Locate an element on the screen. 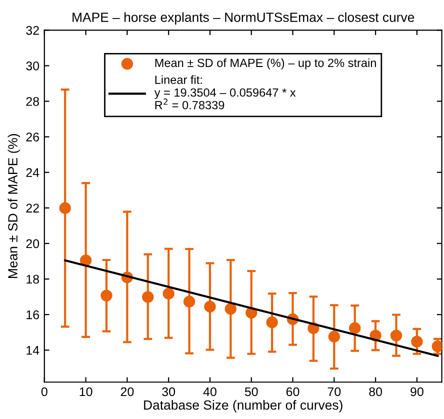 This screenshot has height=419, width=444. x-tick-label: 40 is located at coordinates (209, 391).